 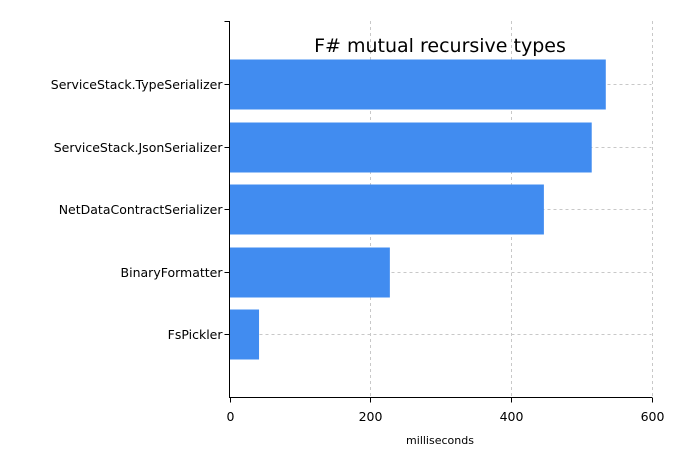 What do you see at coordinates (172, 272) in the screenshot?
I see `category-label: BinaryFormatter` at bounding box center [172, 272].